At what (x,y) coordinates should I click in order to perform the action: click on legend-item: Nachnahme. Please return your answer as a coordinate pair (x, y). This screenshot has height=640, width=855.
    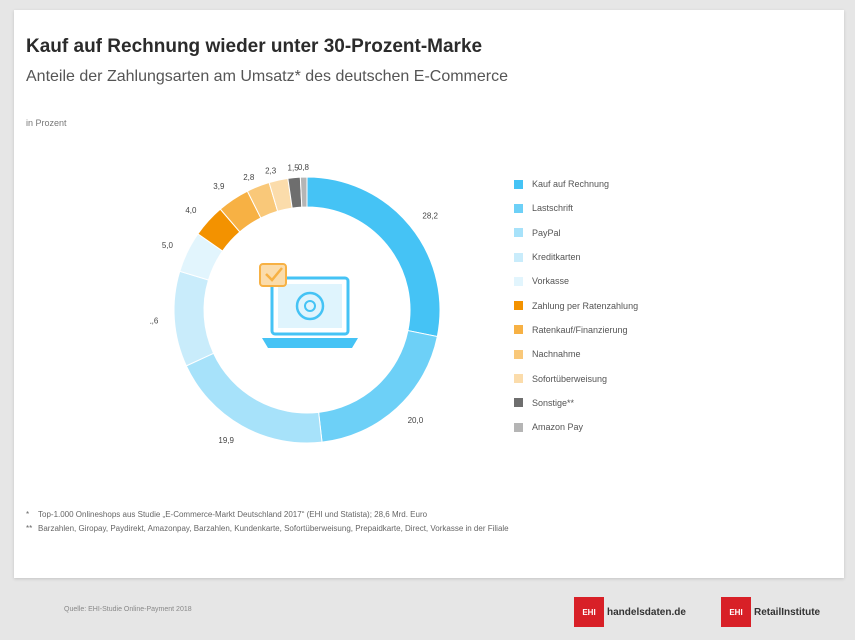
    Looking at the image, I should click on (576, 354).